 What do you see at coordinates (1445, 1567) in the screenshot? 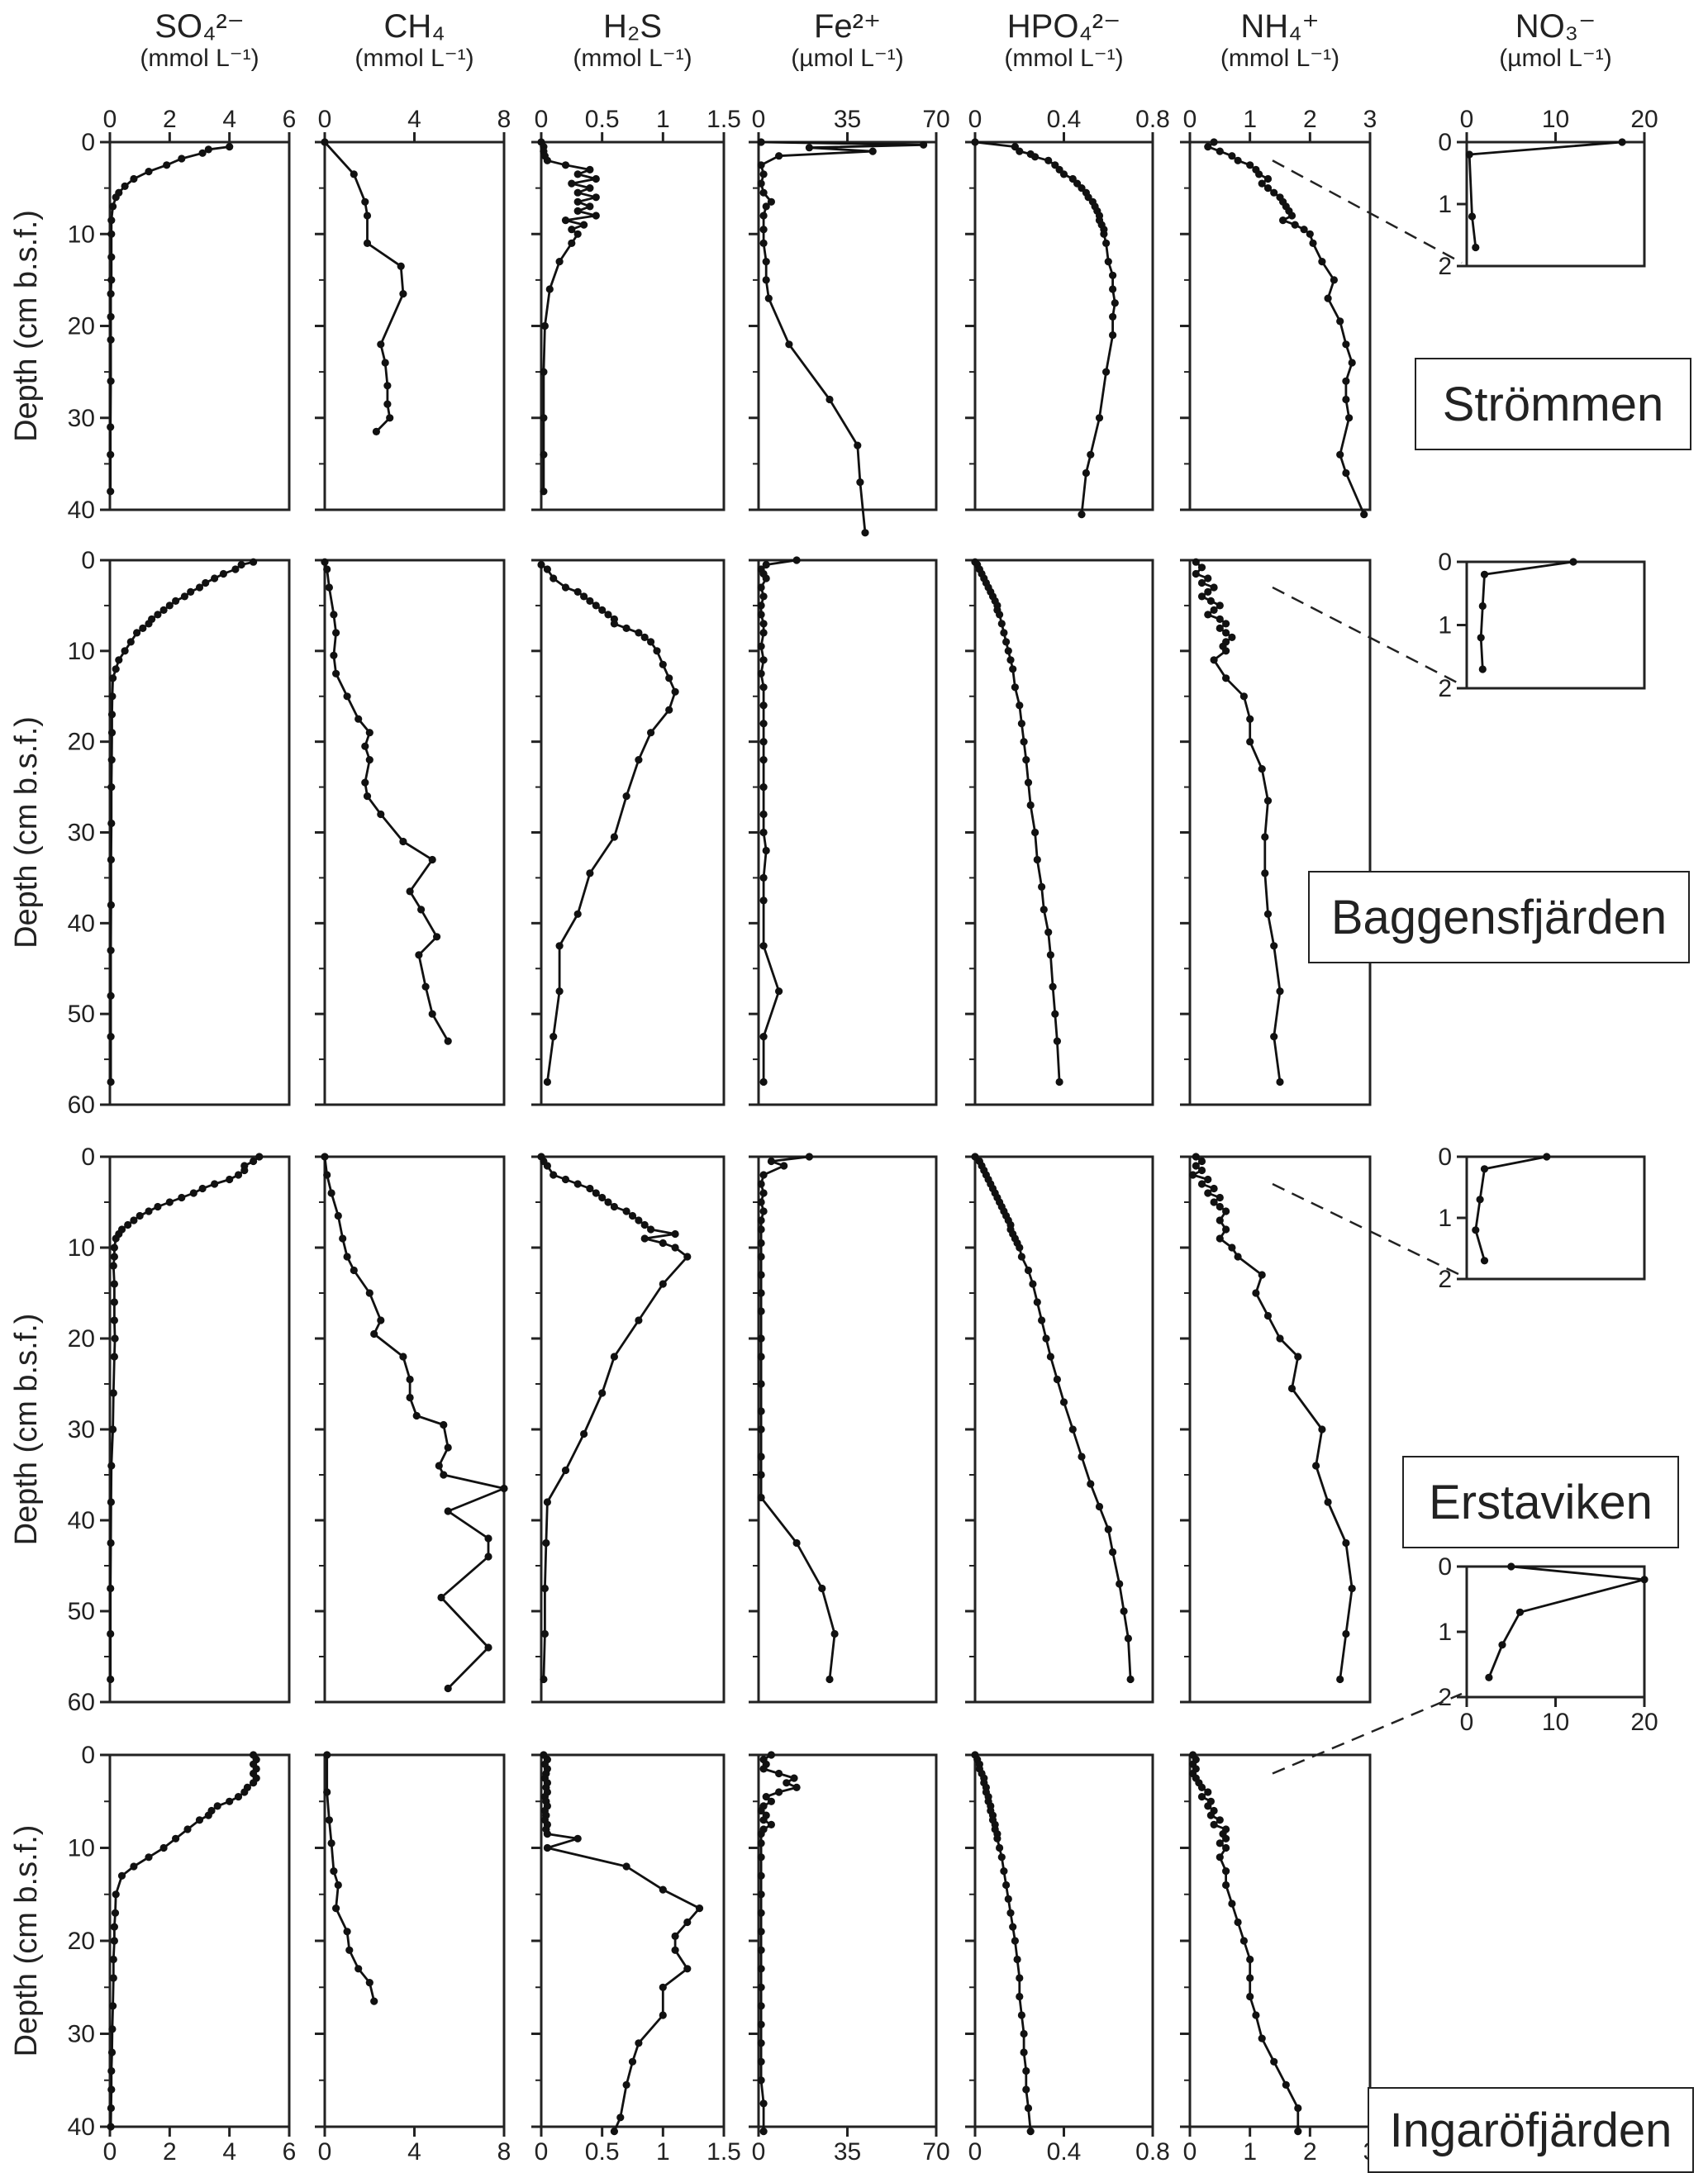
I see `row4-no3-inset-y-tick-label: 0` at bounding box center [1445, 1567].